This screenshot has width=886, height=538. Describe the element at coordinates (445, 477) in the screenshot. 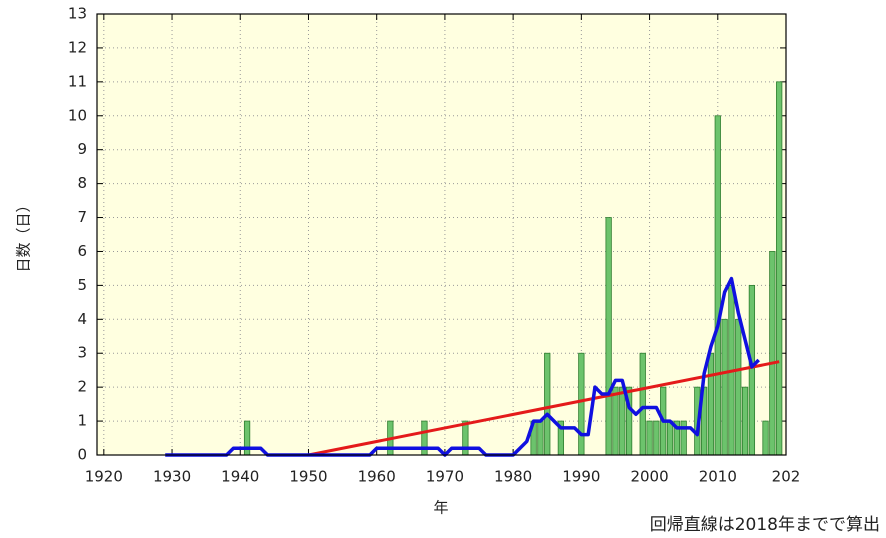

I see `x-tick-label: 1970` at that location.